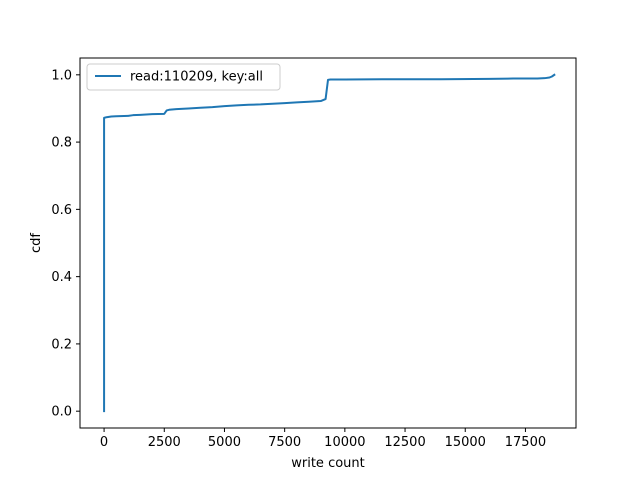 The image size is (640, 480). I want to click on x-tick-label: 12500, so click(404, 442).